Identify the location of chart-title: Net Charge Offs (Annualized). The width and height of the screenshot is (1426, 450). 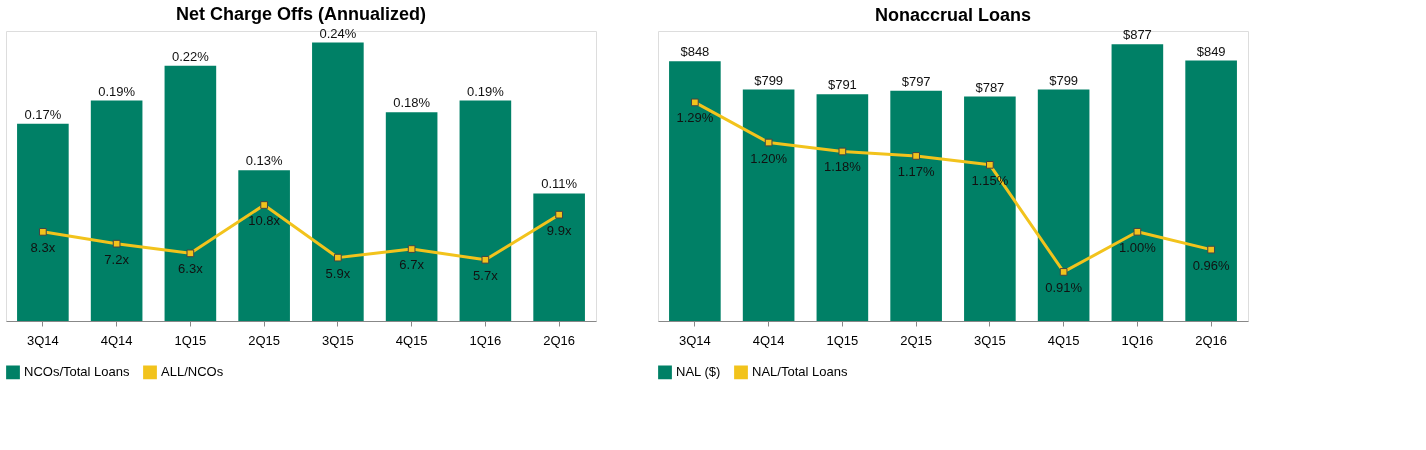
(301, 13).